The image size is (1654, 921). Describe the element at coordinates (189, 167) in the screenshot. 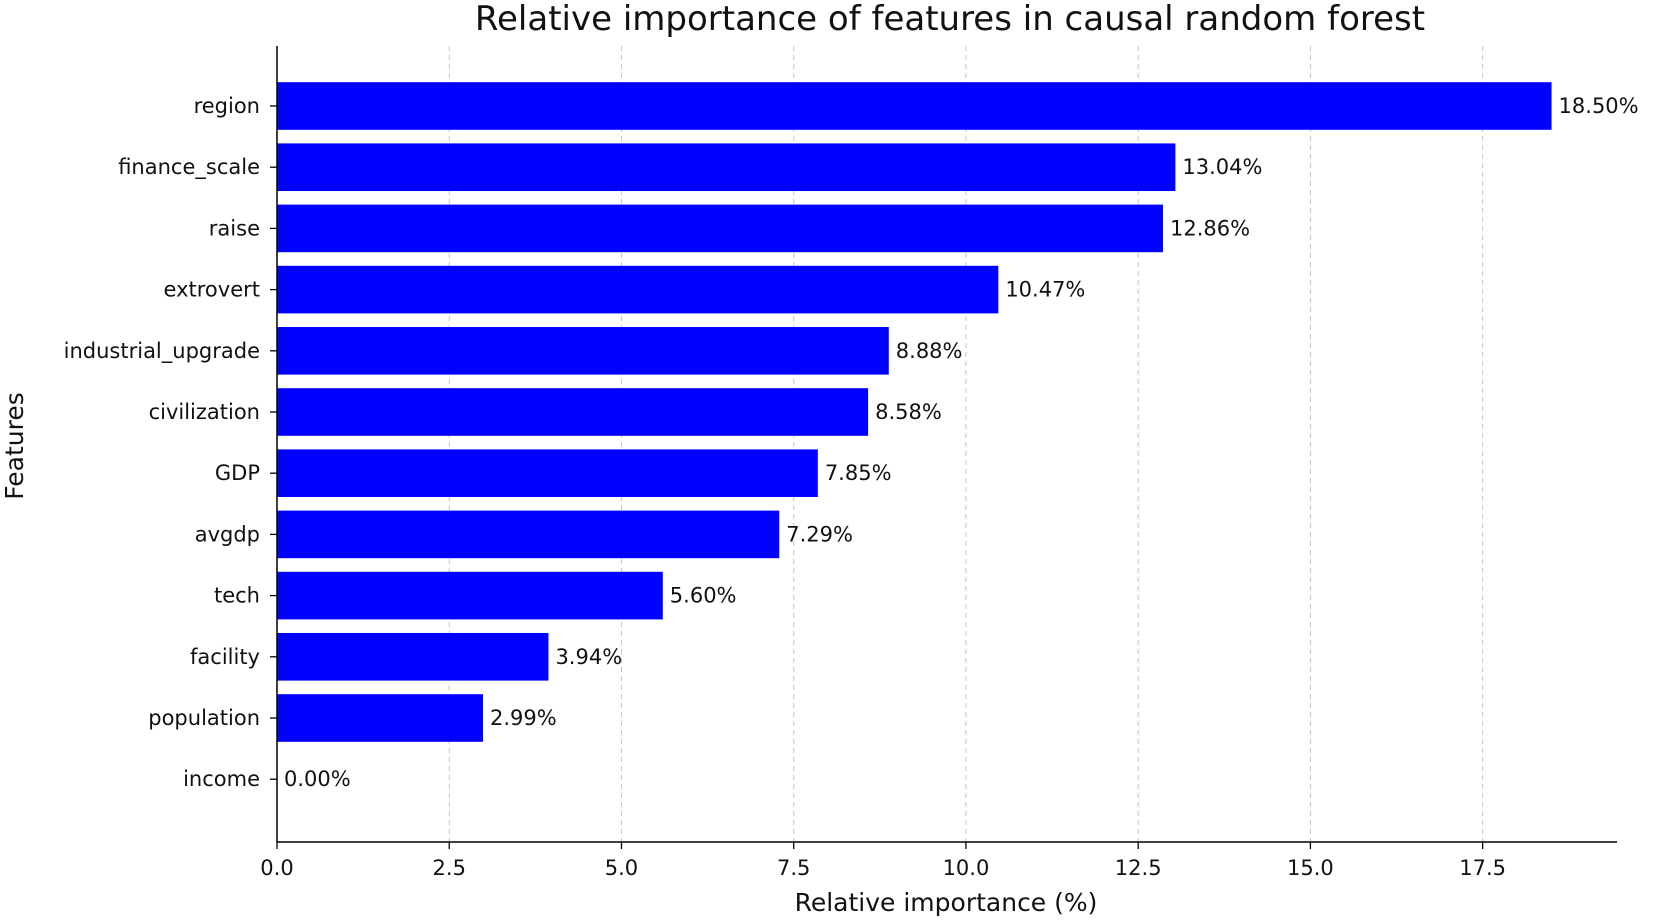

I see `y-tick-label: finance_scale` at that location.